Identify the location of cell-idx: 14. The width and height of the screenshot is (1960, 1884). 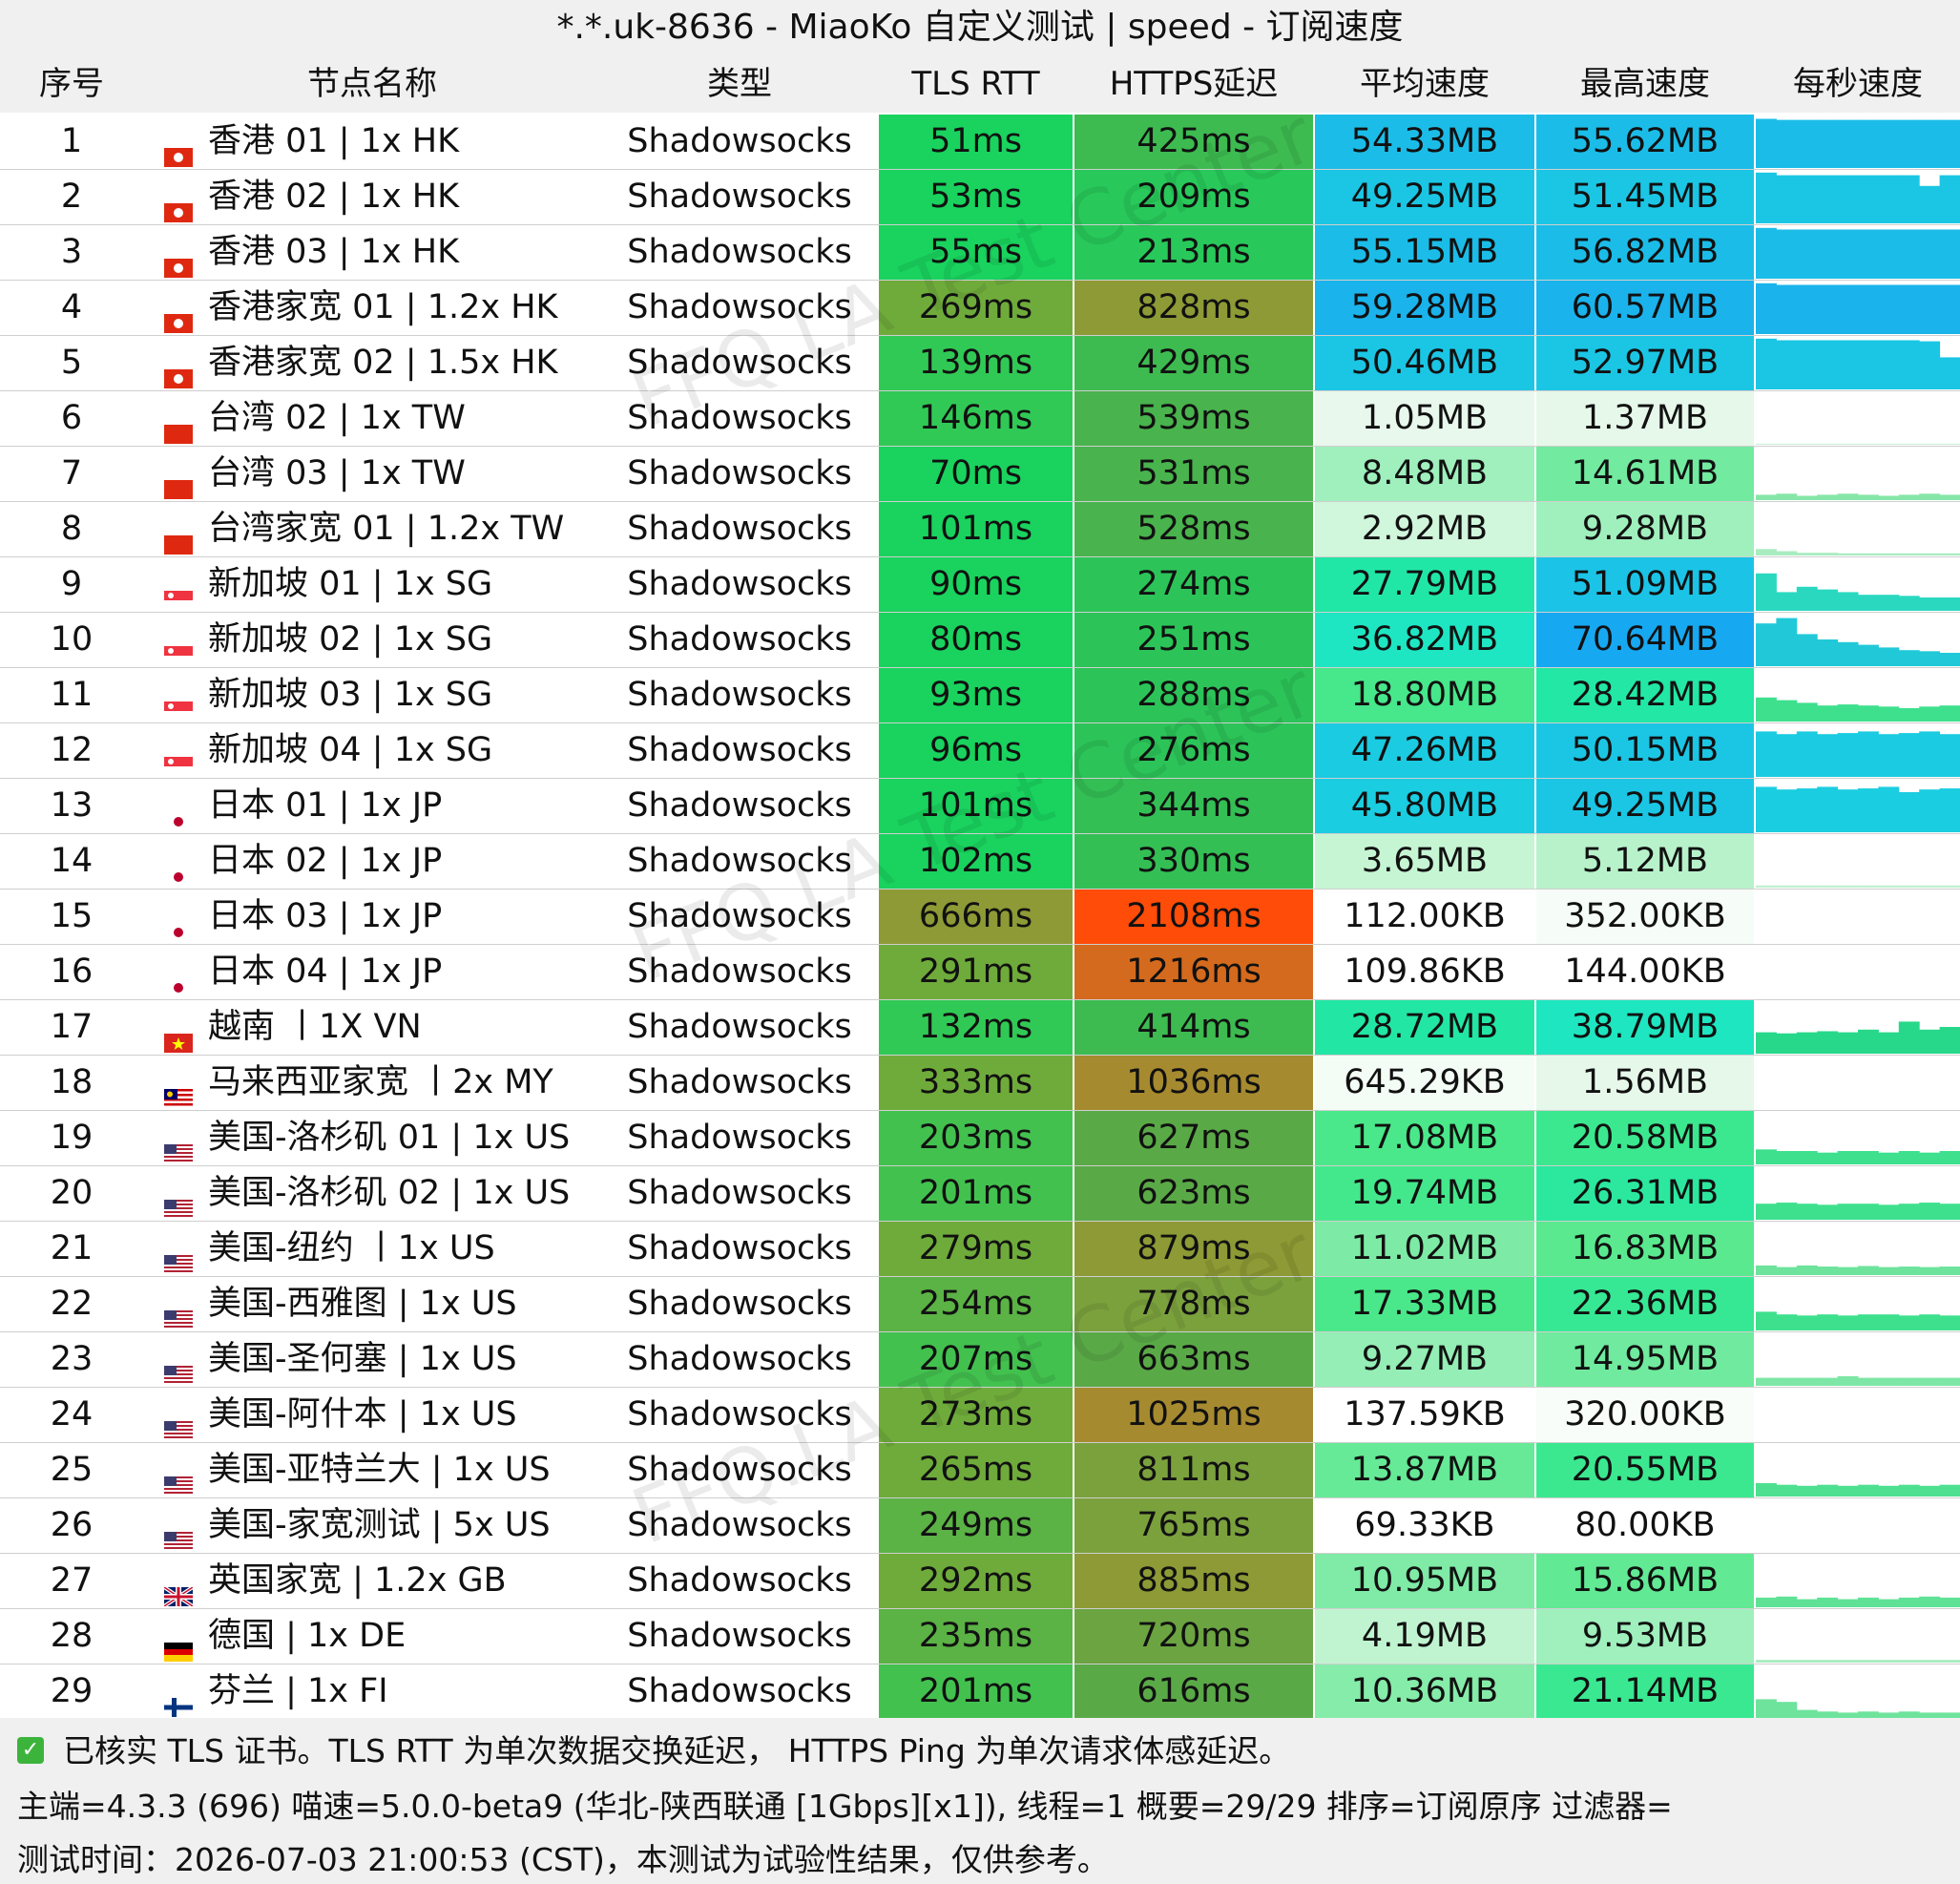
(72, 861).